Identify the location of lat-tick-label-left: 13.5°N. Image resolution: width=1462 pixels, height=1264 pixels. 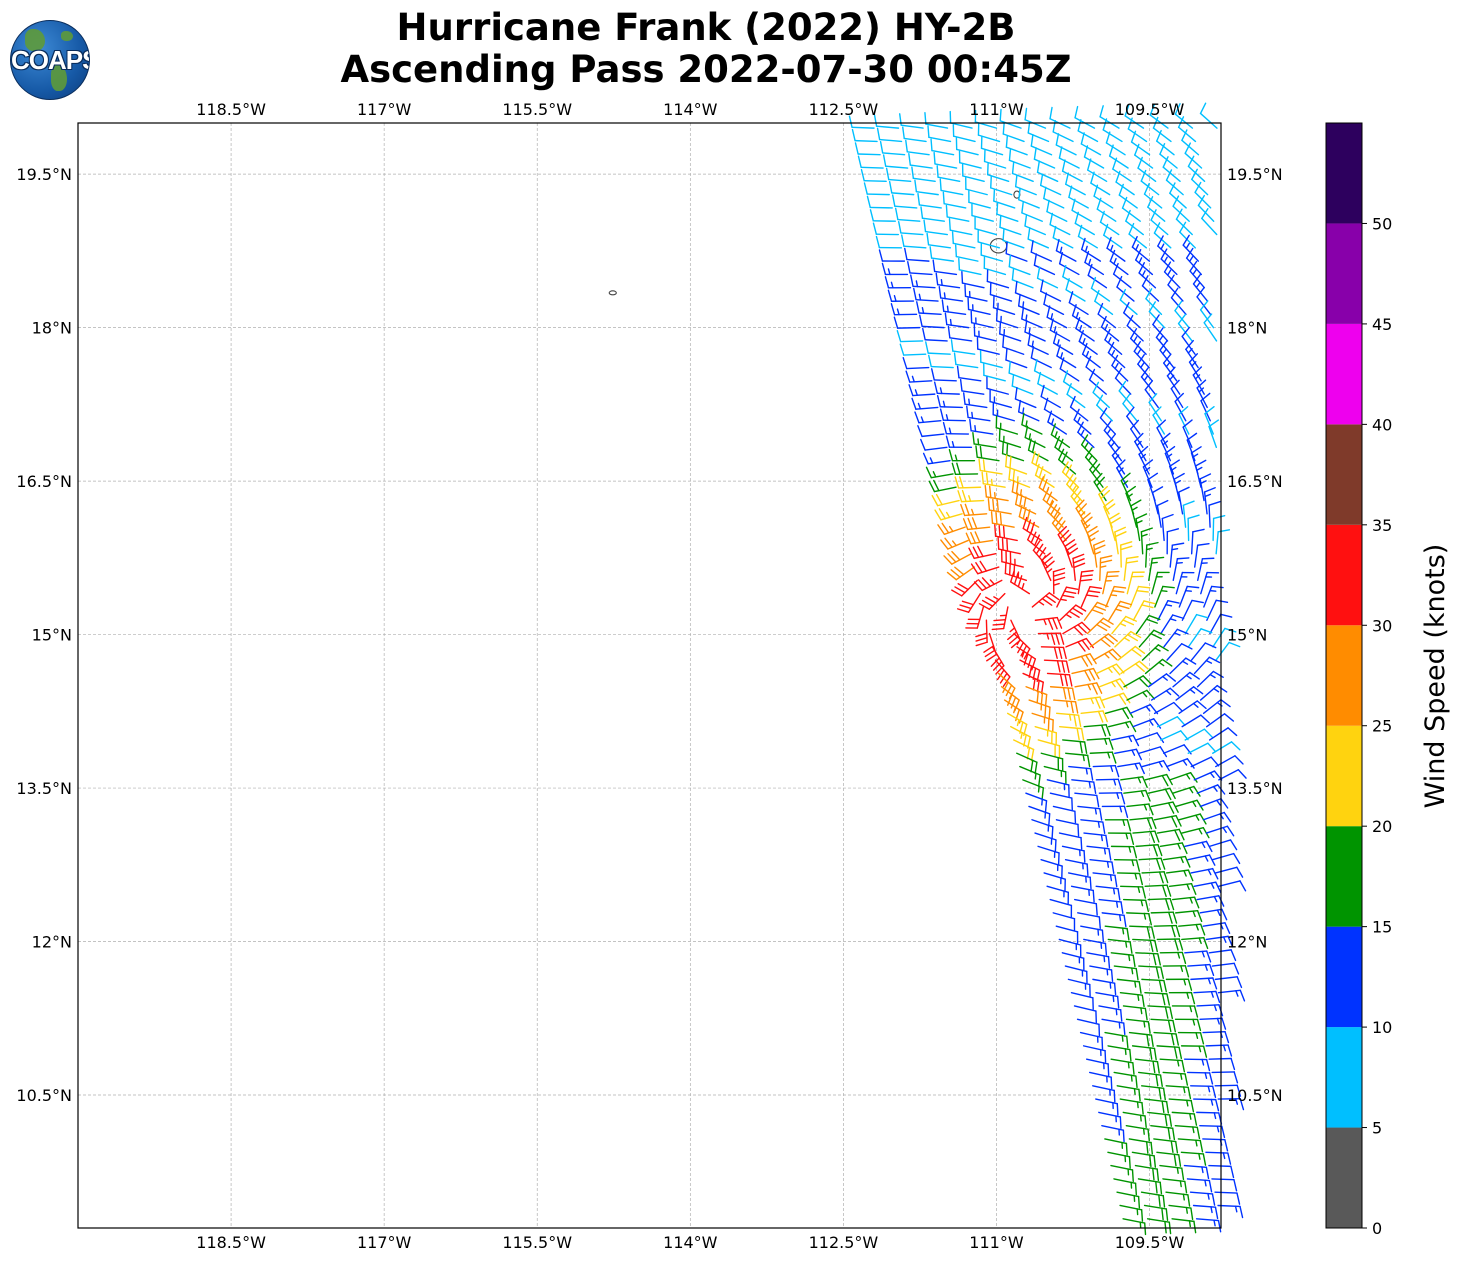
(44, 788).